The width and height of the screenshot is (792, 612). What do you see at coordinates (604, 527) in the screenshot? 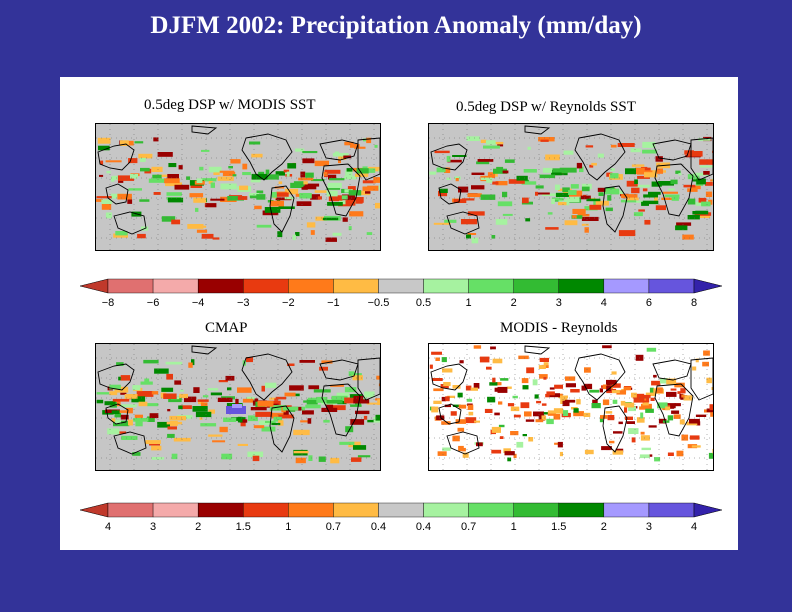
I see `colorbar-tick-label: 2` at bounding box center [604, 527].